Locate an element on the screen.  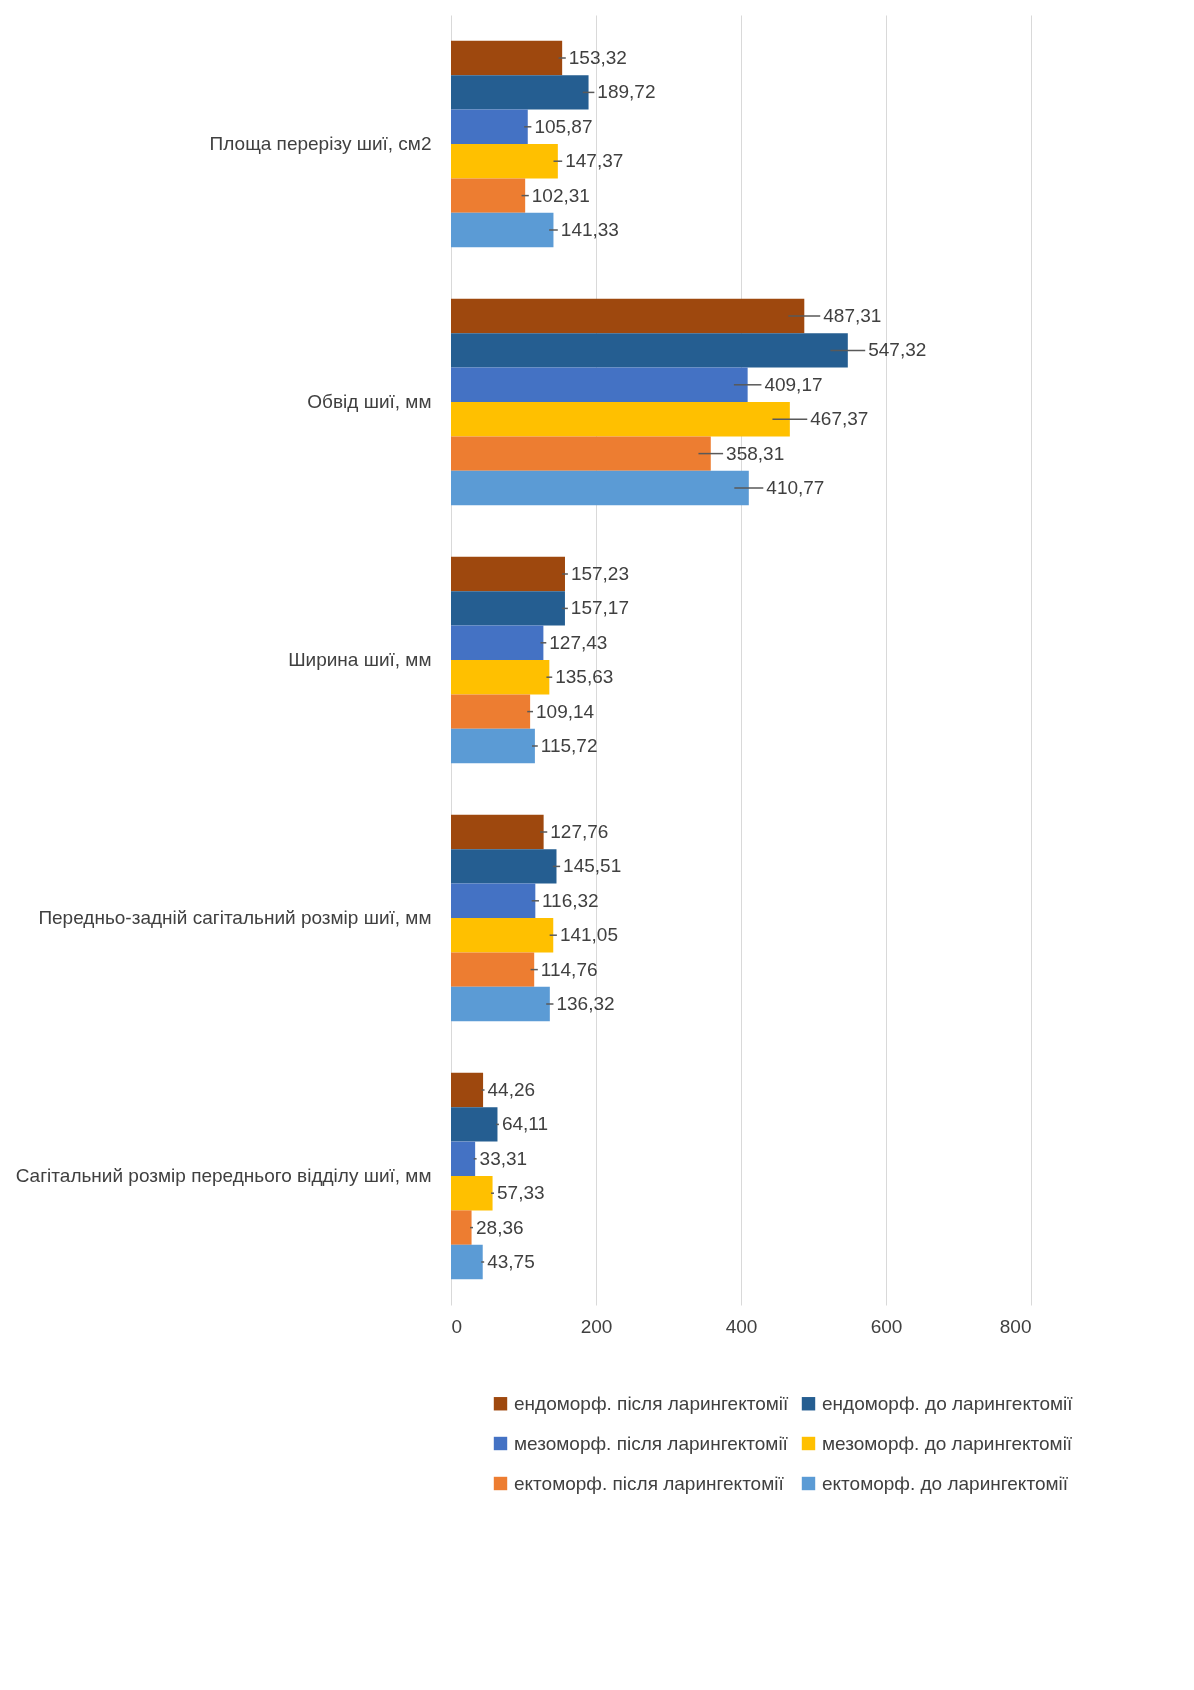
x-tick-label: 200 is located at coordinates (596, 1326).